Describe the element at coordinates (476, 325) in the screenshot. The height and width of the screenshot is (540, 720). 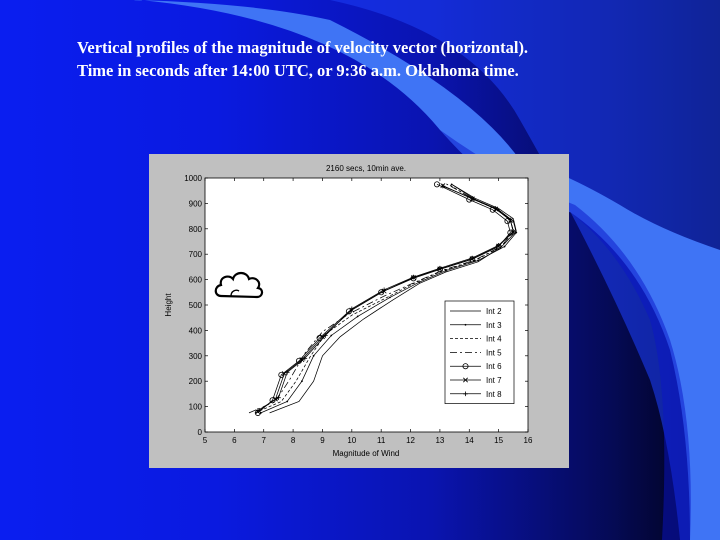
I see `legend-item: Int 3` at that location.